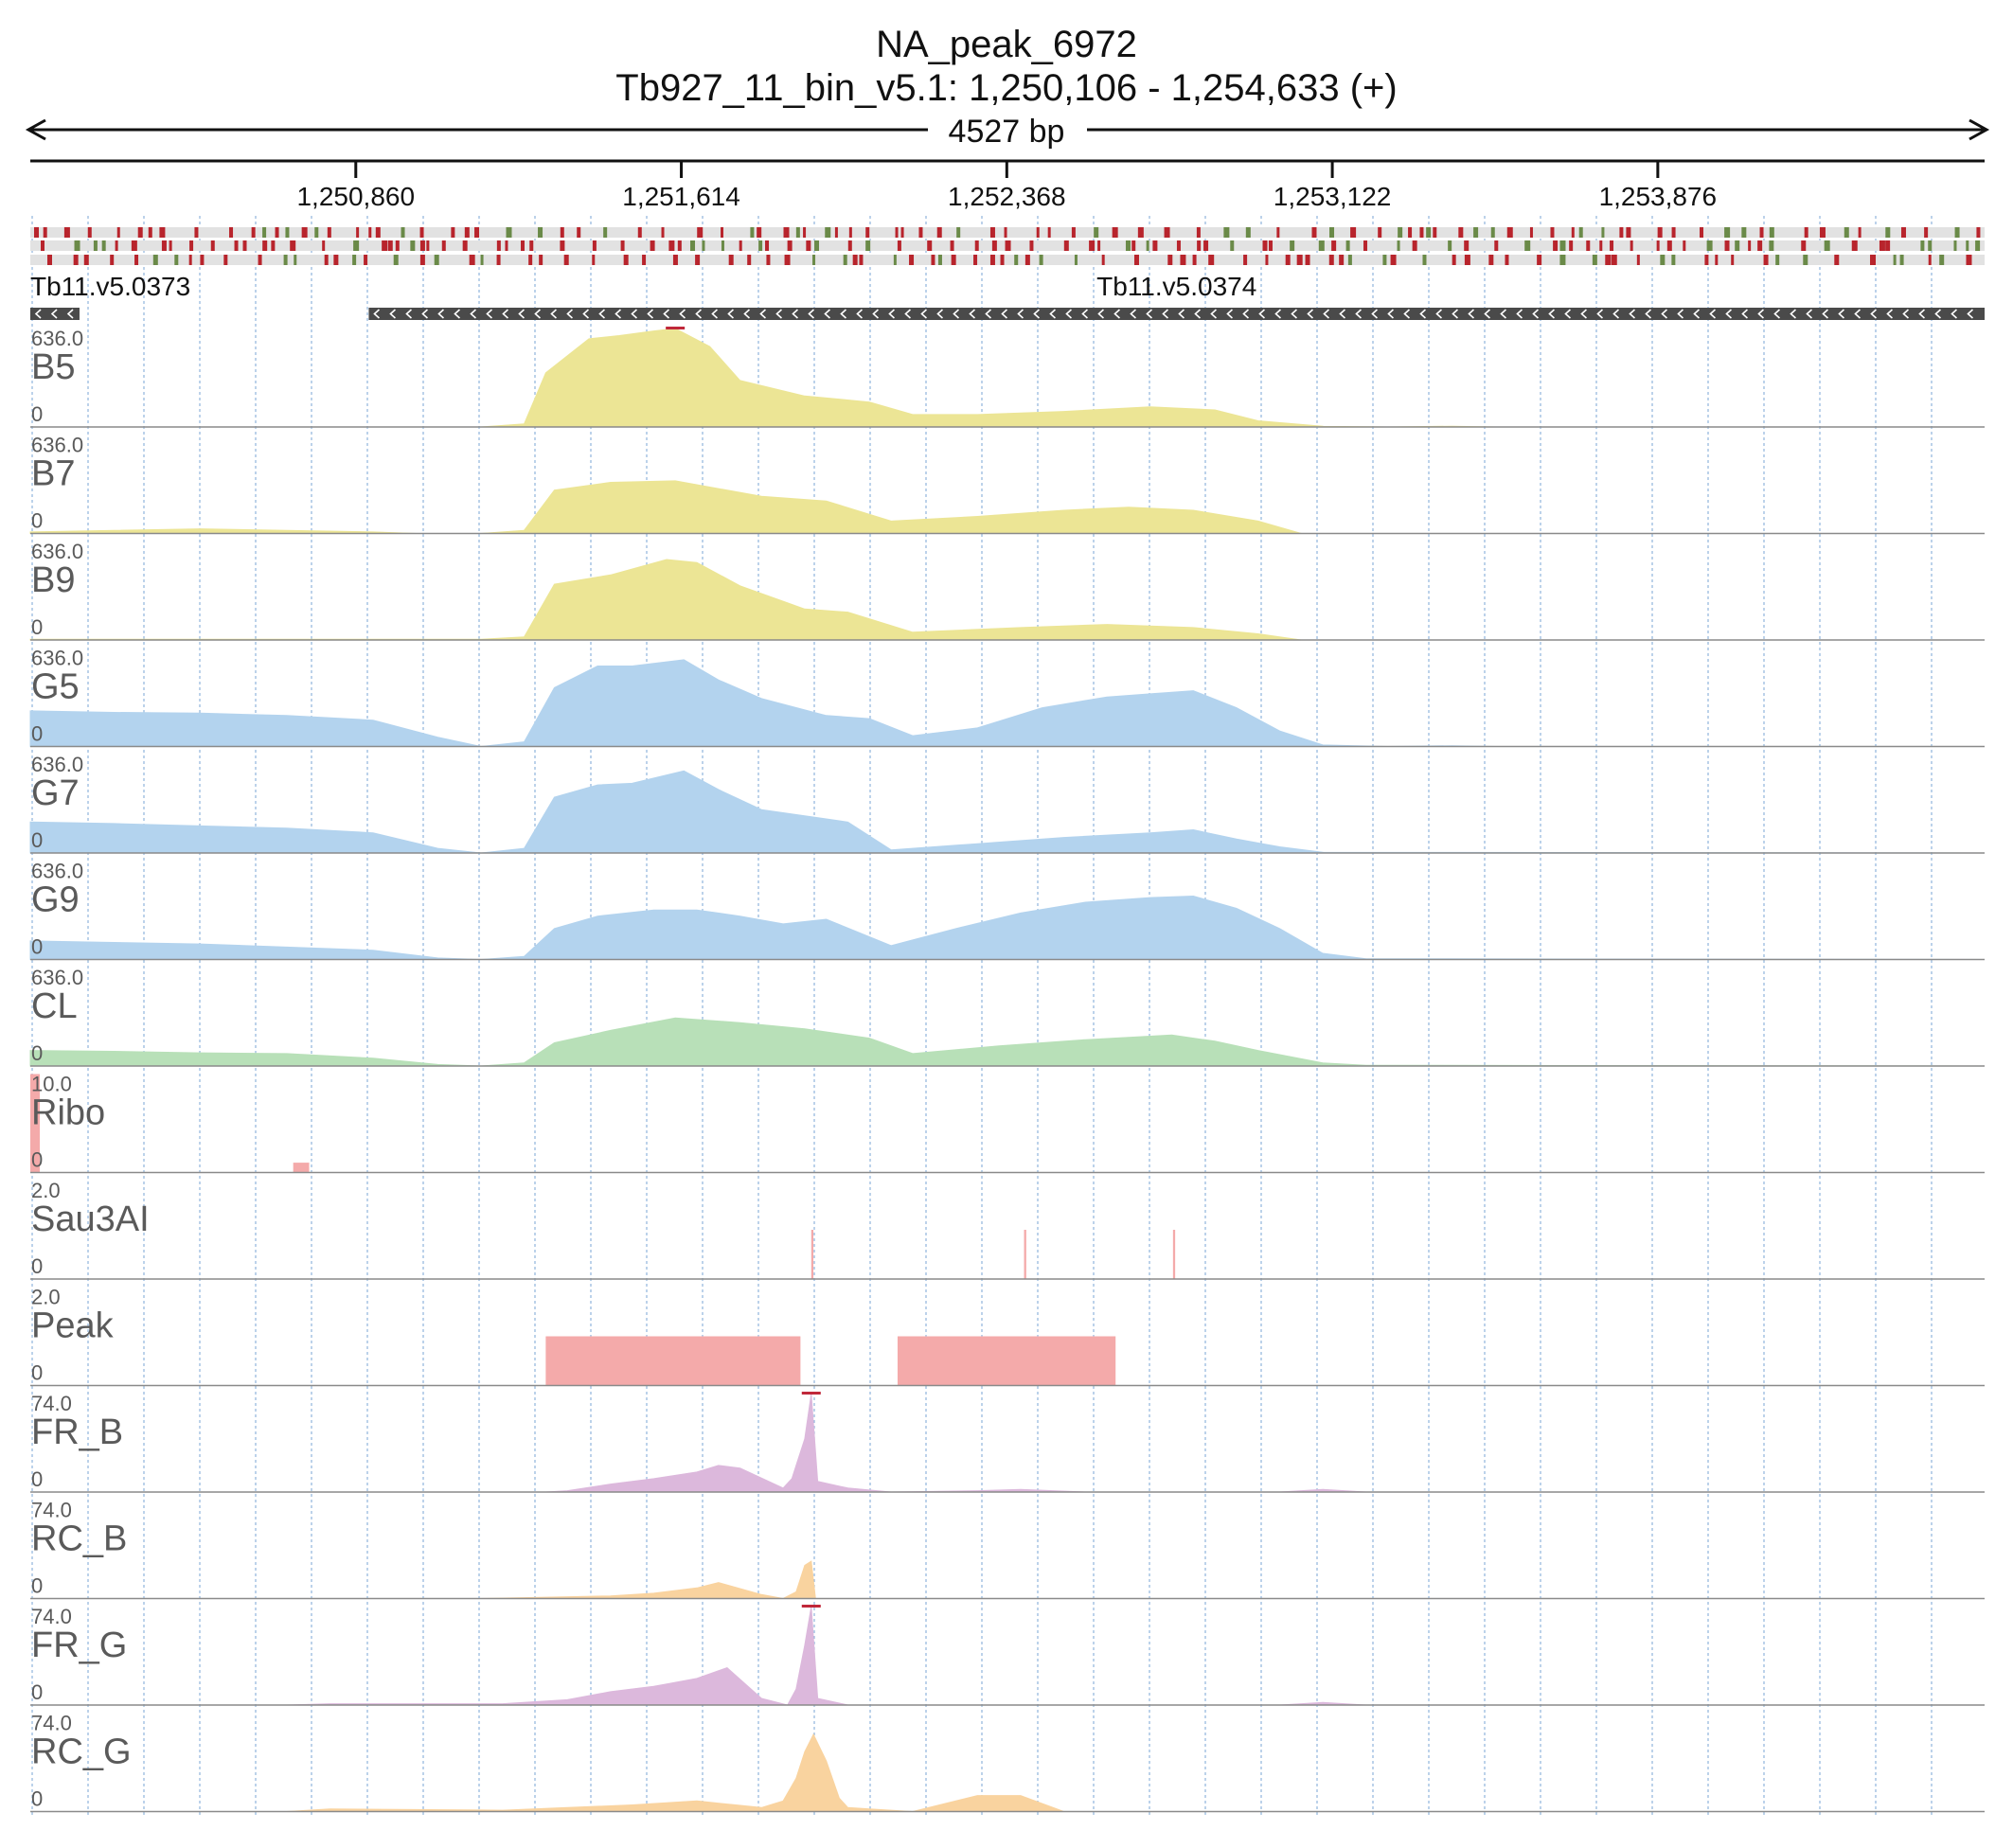  What do you see at coordinates (79, 1645) in the screenshot?
I see `track-name: FR_G` at bounding box center [79, 1645].